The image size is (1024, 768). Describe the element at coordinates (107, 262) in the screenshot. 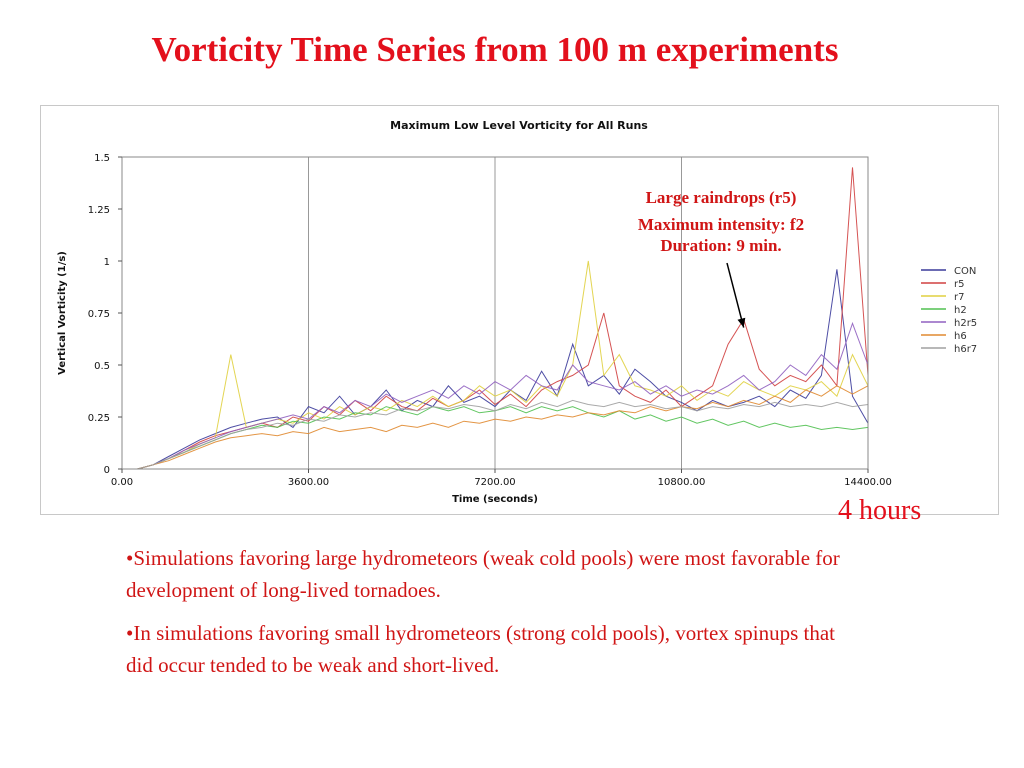

I see `y-tick-label: 1` at that location.